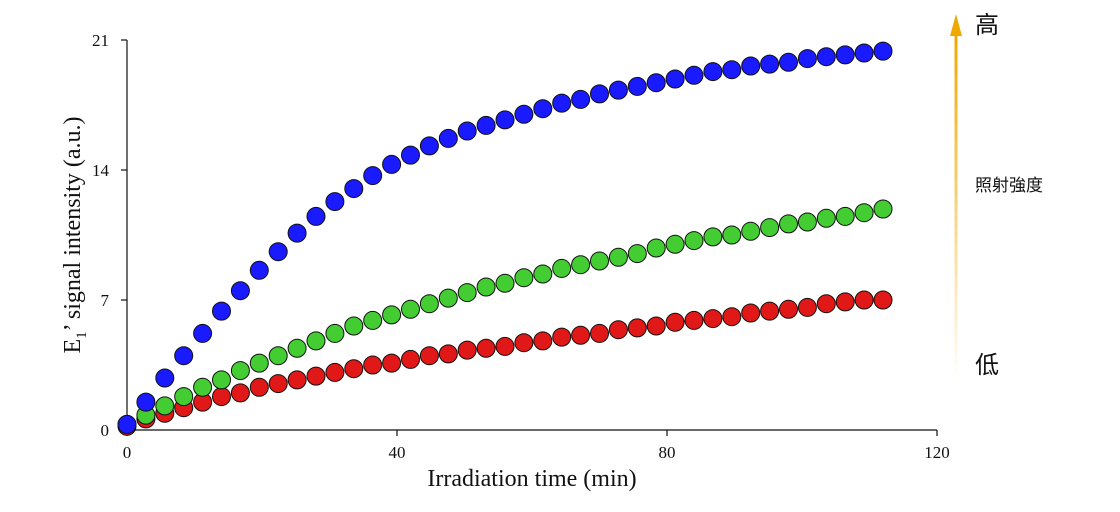 This screenshot has width=1120, height=512. What do you see at coordinates (105, 430) in the screenshot?
I see `y-tick-label: 0` at bounding box center [105, 430].